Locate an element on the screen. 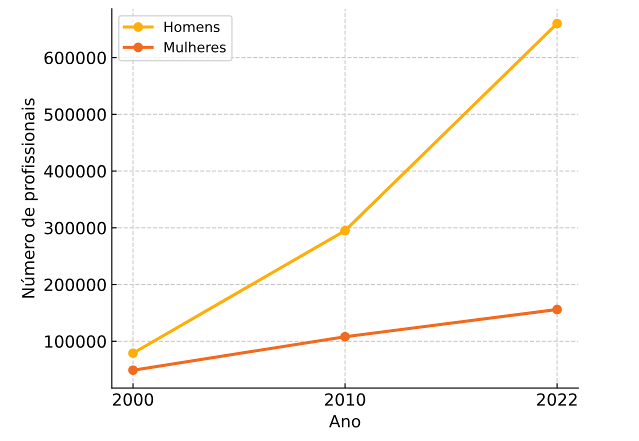 The height and width of the screenshot is (441, 639). y-tick-label: 600000 is located at coordinates (75, 58).